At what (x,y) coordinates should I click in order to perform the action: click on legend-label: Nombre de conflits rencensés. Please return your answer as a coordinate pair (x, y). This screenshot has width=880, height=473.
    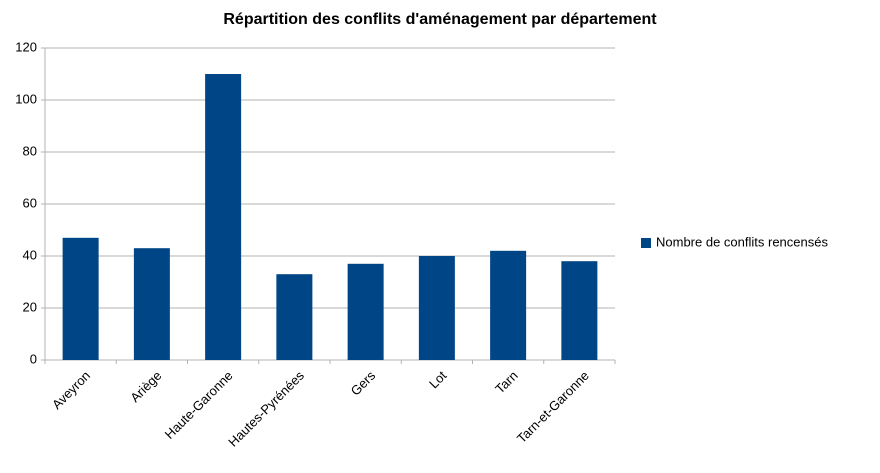
    Looking at the image, I should click on (742, 241).